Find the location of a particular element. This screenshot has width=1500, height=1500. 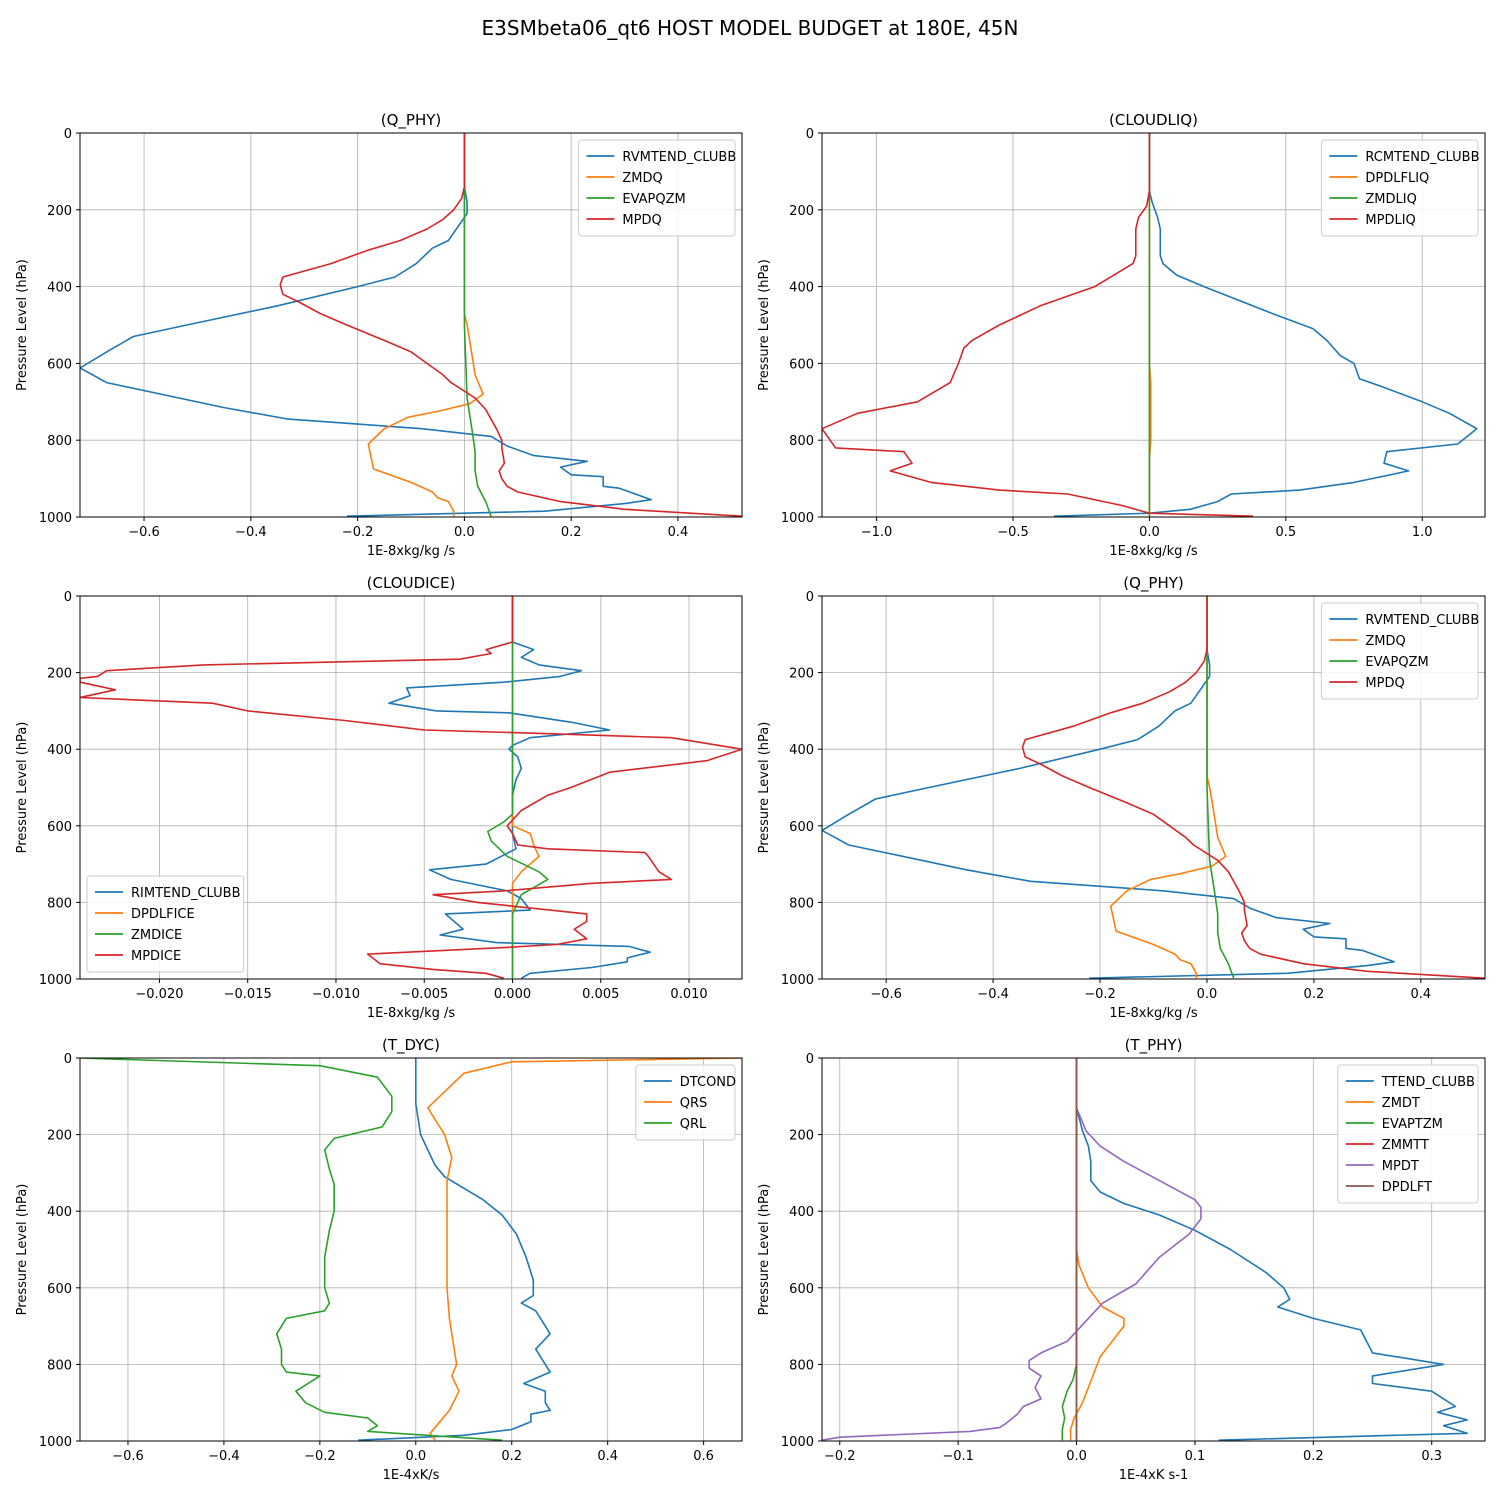

chart-title: (CLOUDICE) is located at coordinates (411, 583).